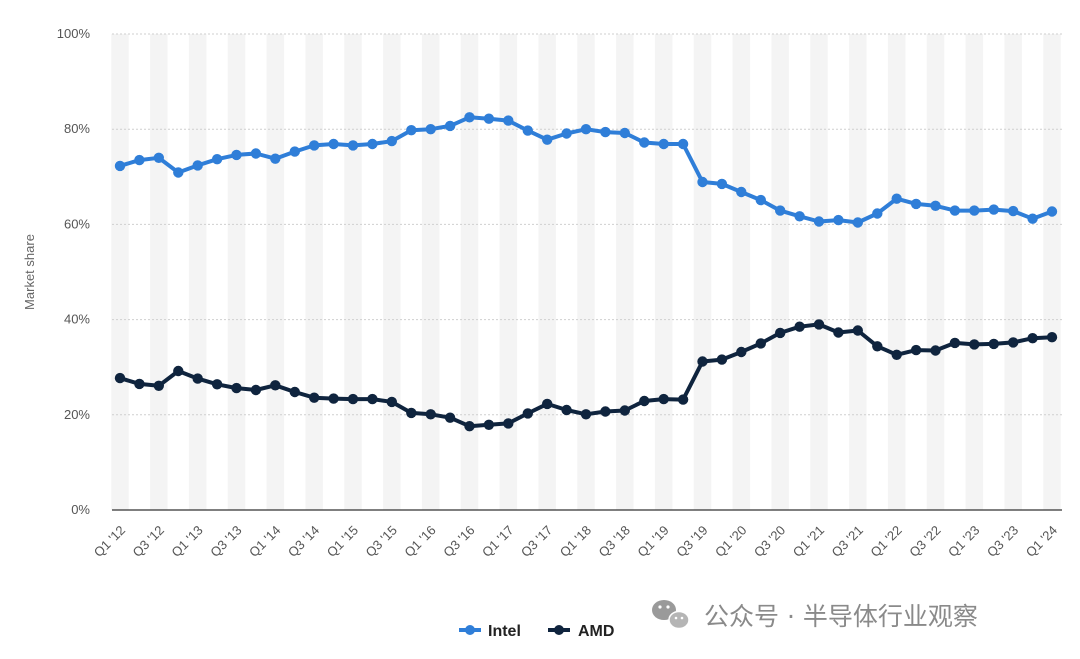 The height and width of the screenshot is (659, 1080). What do you see at coordinates (490, 631) in the screenshot?
I see `legend-item-intel: Intel` at bounding box center [490, 631].